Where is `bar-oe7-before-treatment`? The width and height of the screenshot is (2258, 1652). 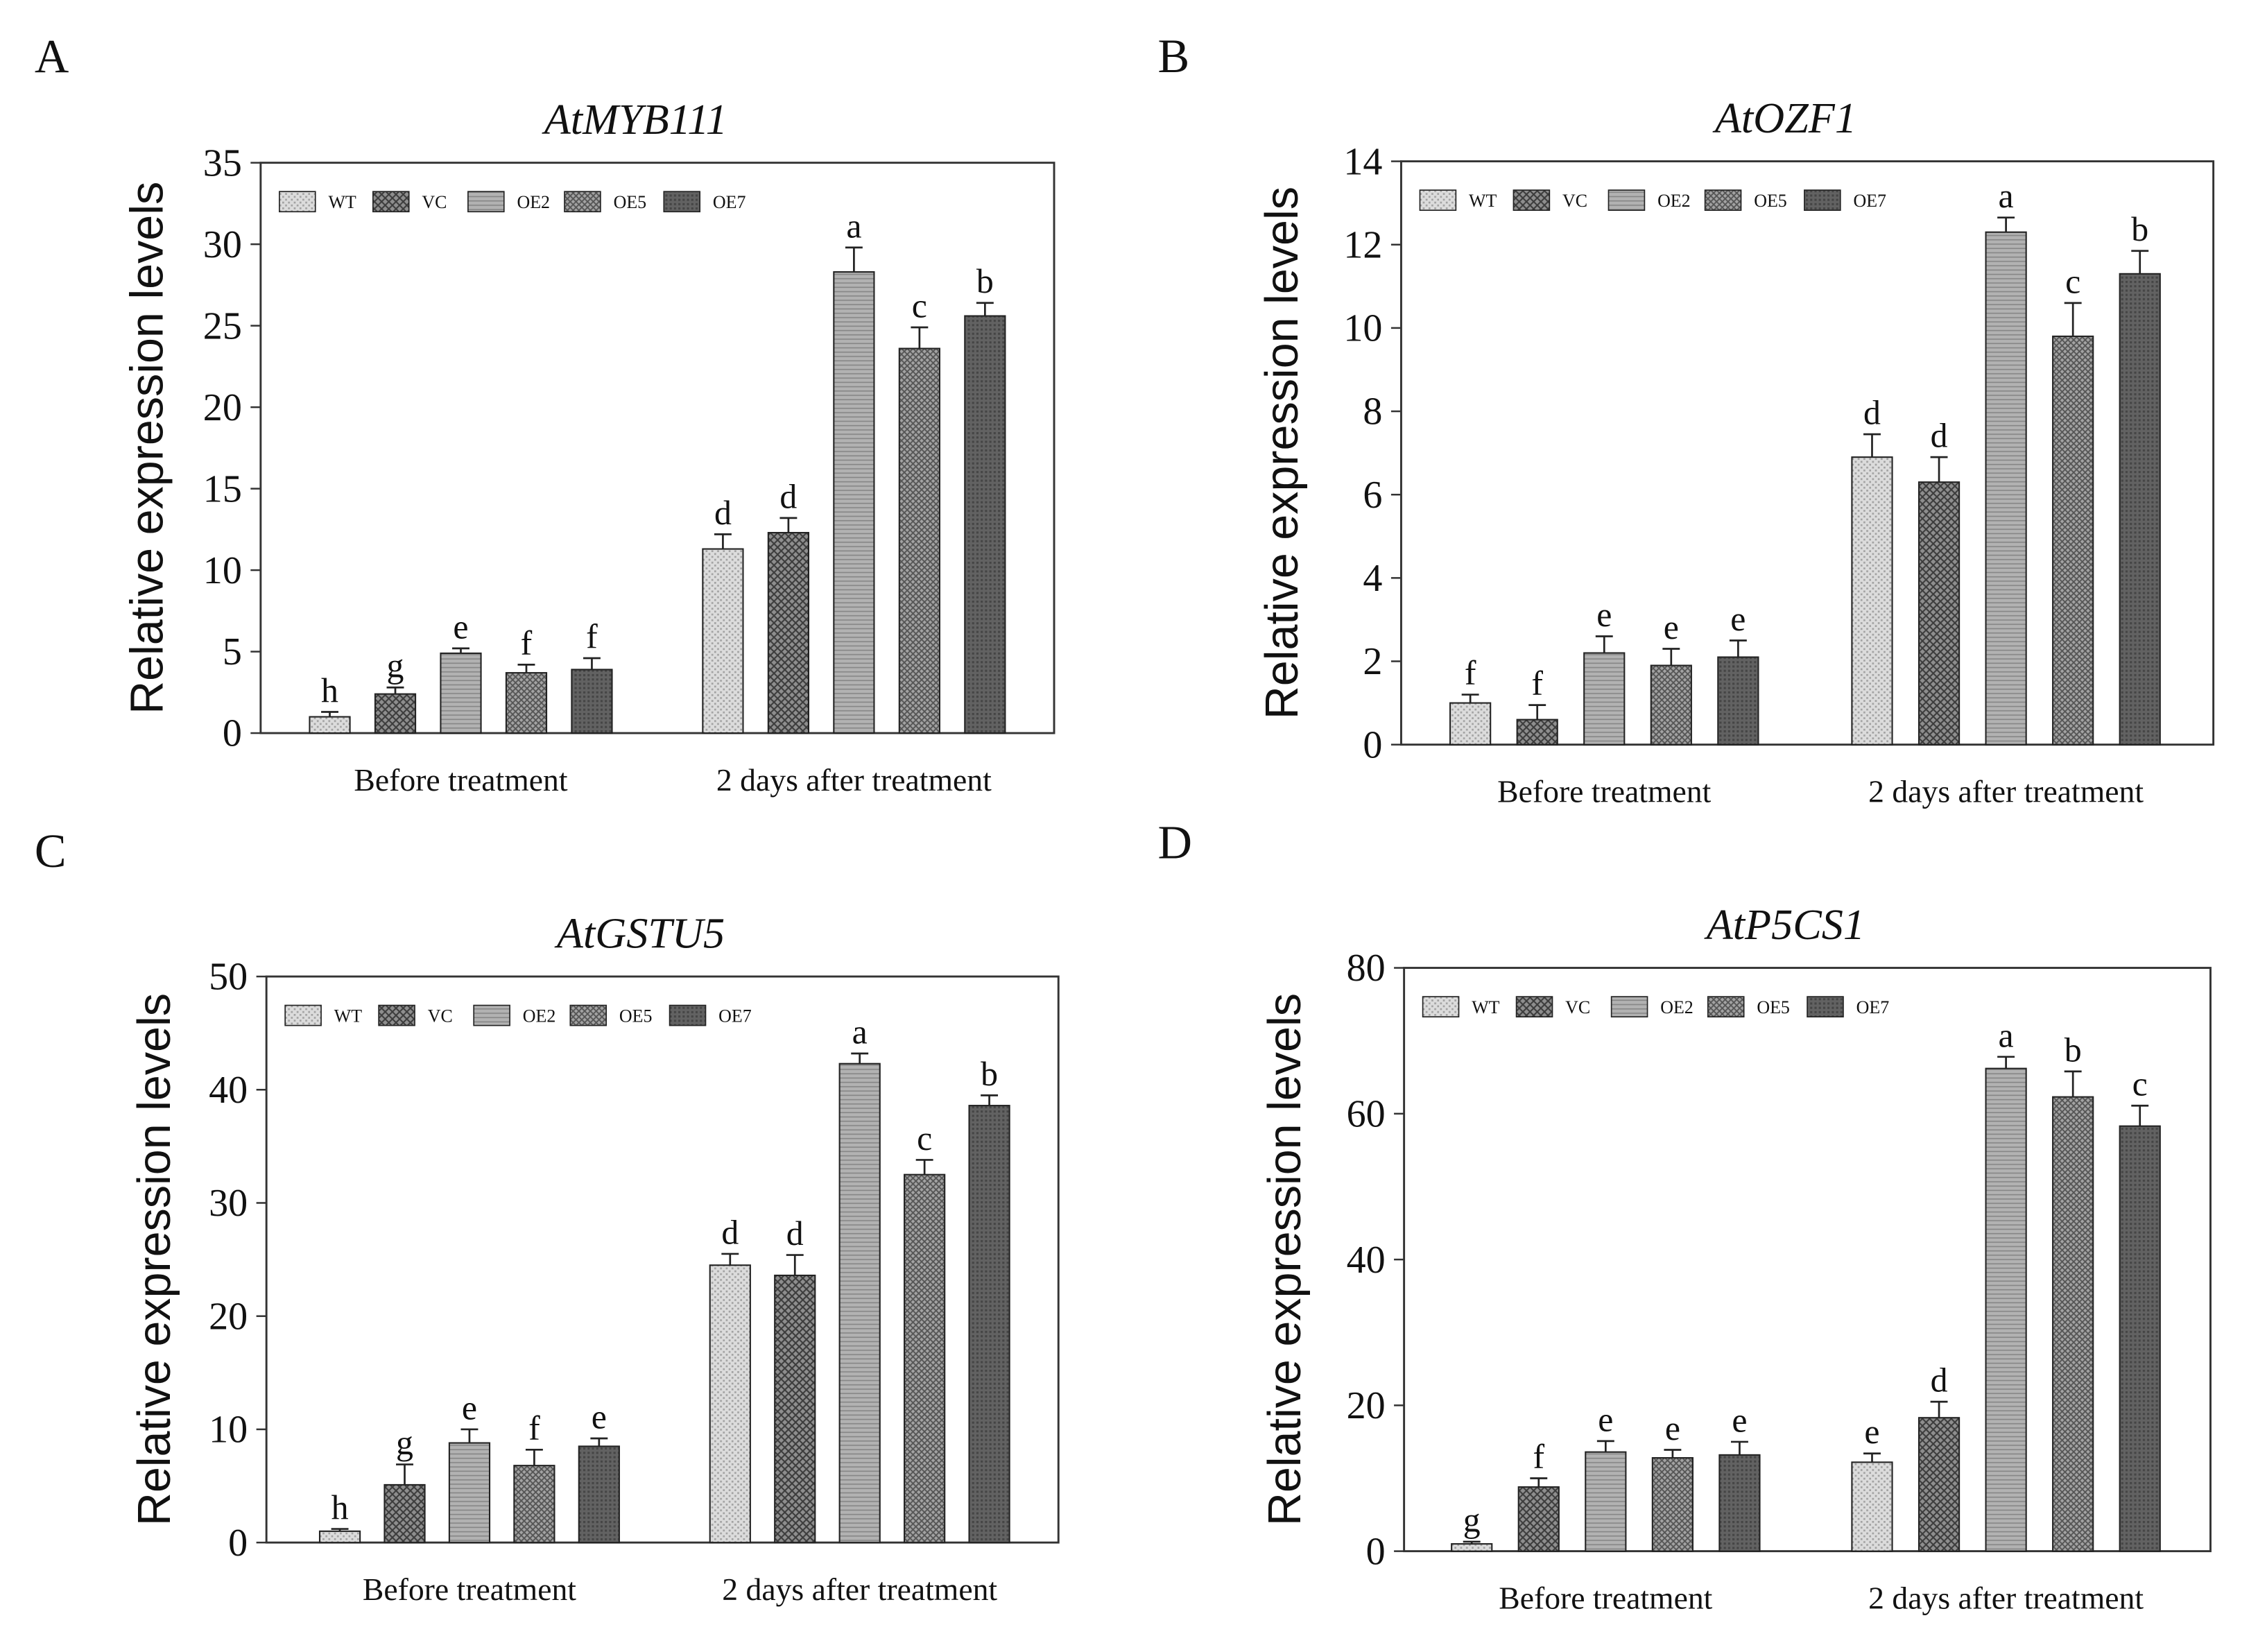
bar-oe7-before-treatment is located at coordinates (592, 701).